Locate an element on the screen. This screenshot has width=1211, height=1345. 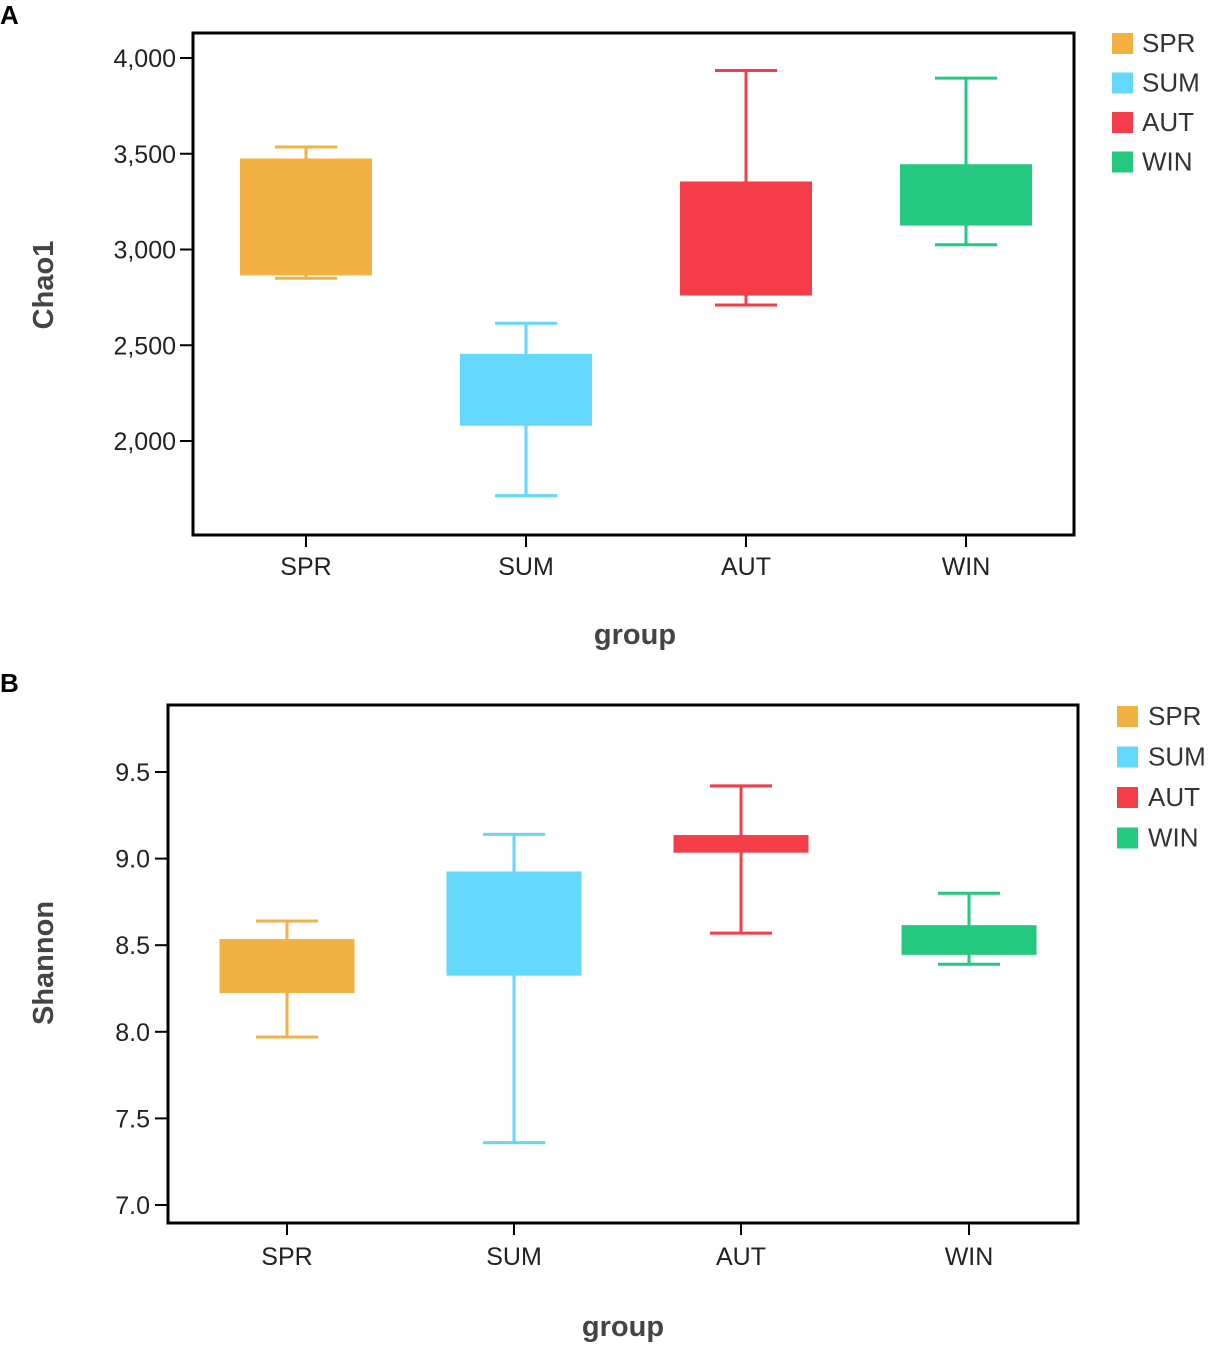
y-tick-label: 8.5 is located at coordinates (132, 946).